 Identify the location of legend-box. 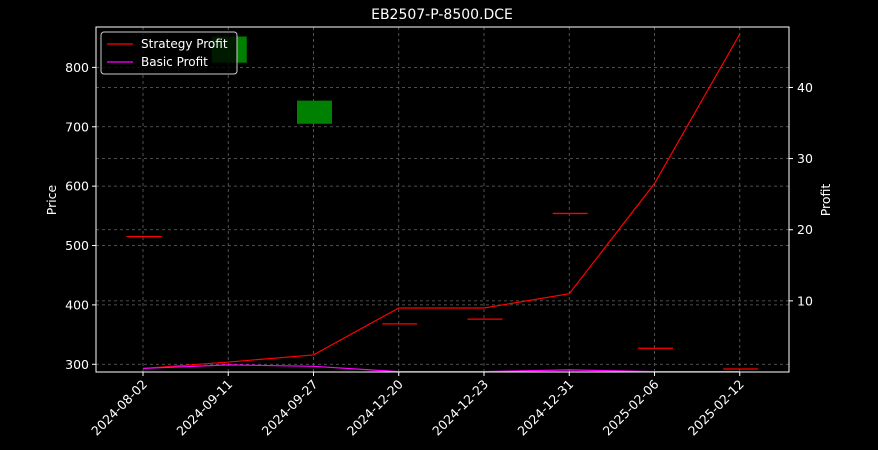
(169, 53).